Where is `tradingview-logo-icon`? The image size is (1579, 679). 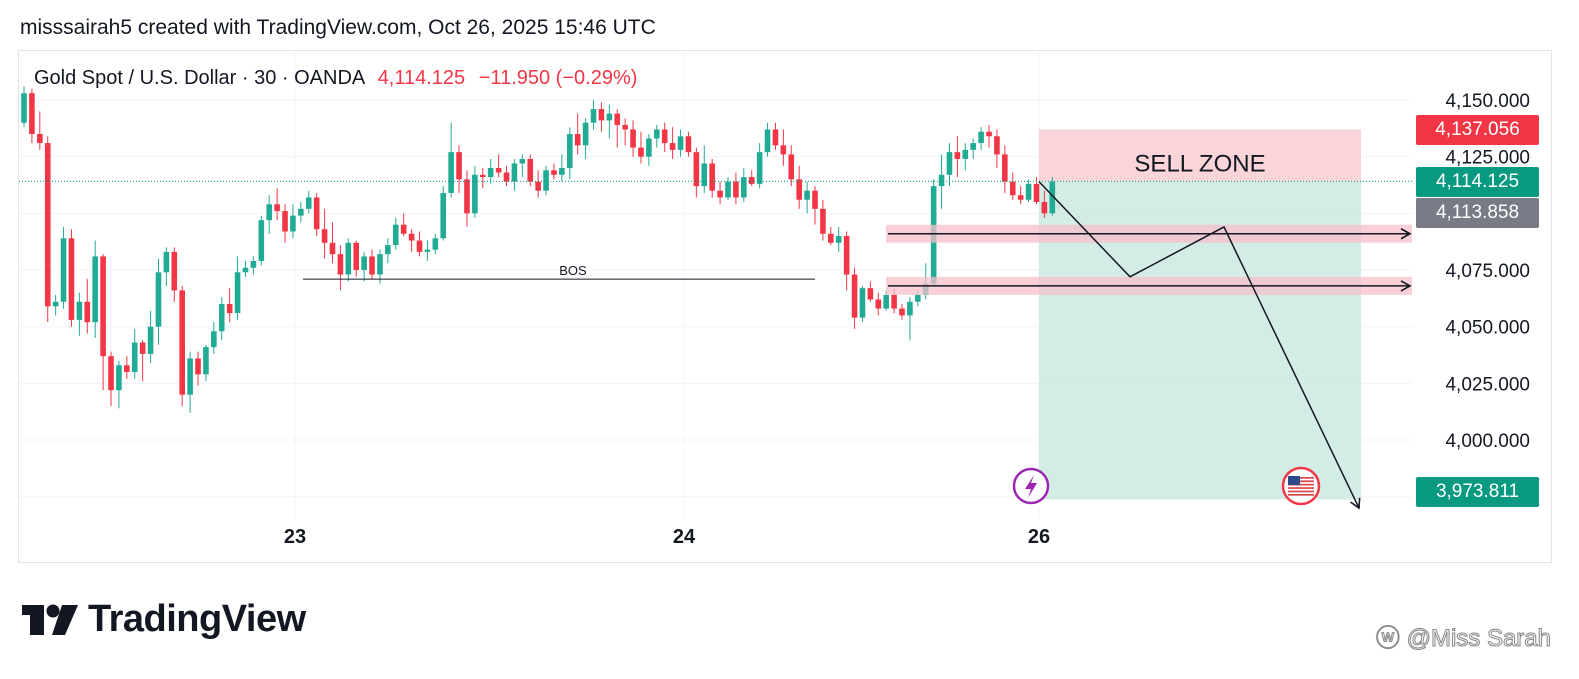 tradingview-logo-icon is located at coordinates (50, 619).